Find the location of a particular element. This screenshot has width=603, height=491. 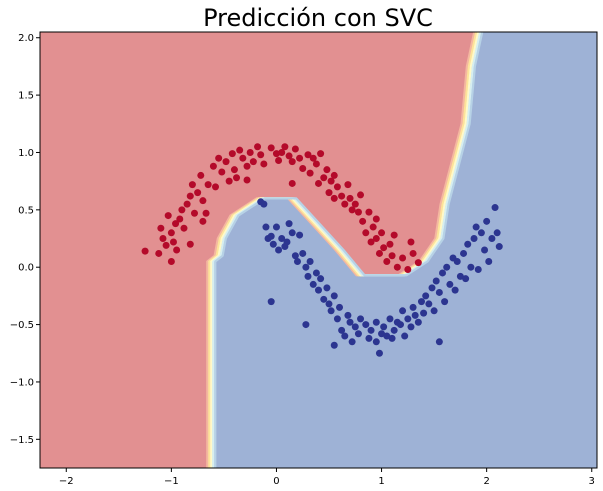

x-tick-label: 3 is located at coordinates (592, 481).